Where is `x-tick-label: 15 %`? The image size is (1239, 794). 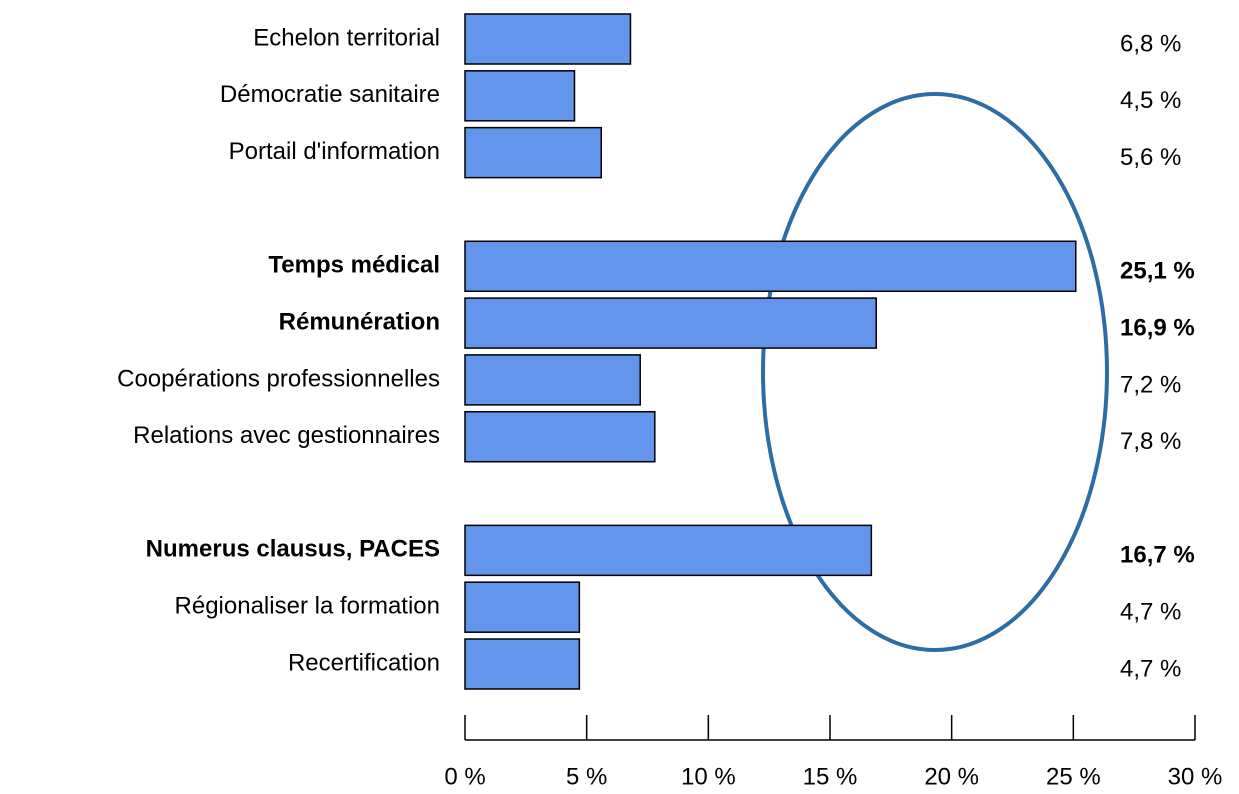
x-tick-label: 15 % is located at coordinates (830, 776).